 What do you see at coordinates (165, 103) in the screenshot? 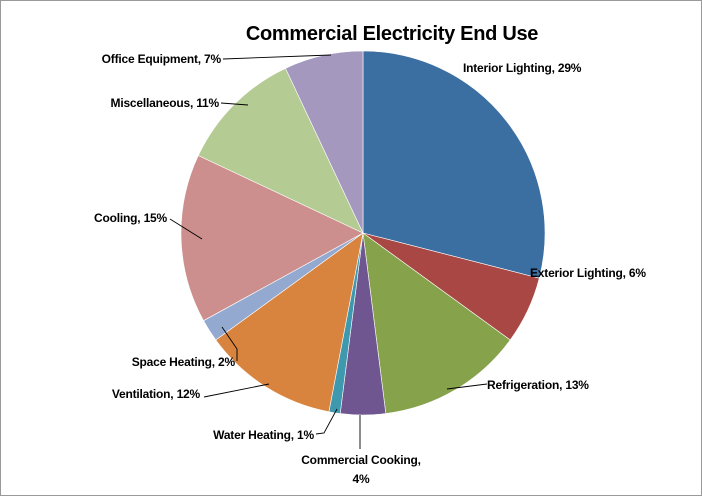
I see `data-label-miscellaneous: Miscellaneous, 11%` at bounding box center [165, 103].